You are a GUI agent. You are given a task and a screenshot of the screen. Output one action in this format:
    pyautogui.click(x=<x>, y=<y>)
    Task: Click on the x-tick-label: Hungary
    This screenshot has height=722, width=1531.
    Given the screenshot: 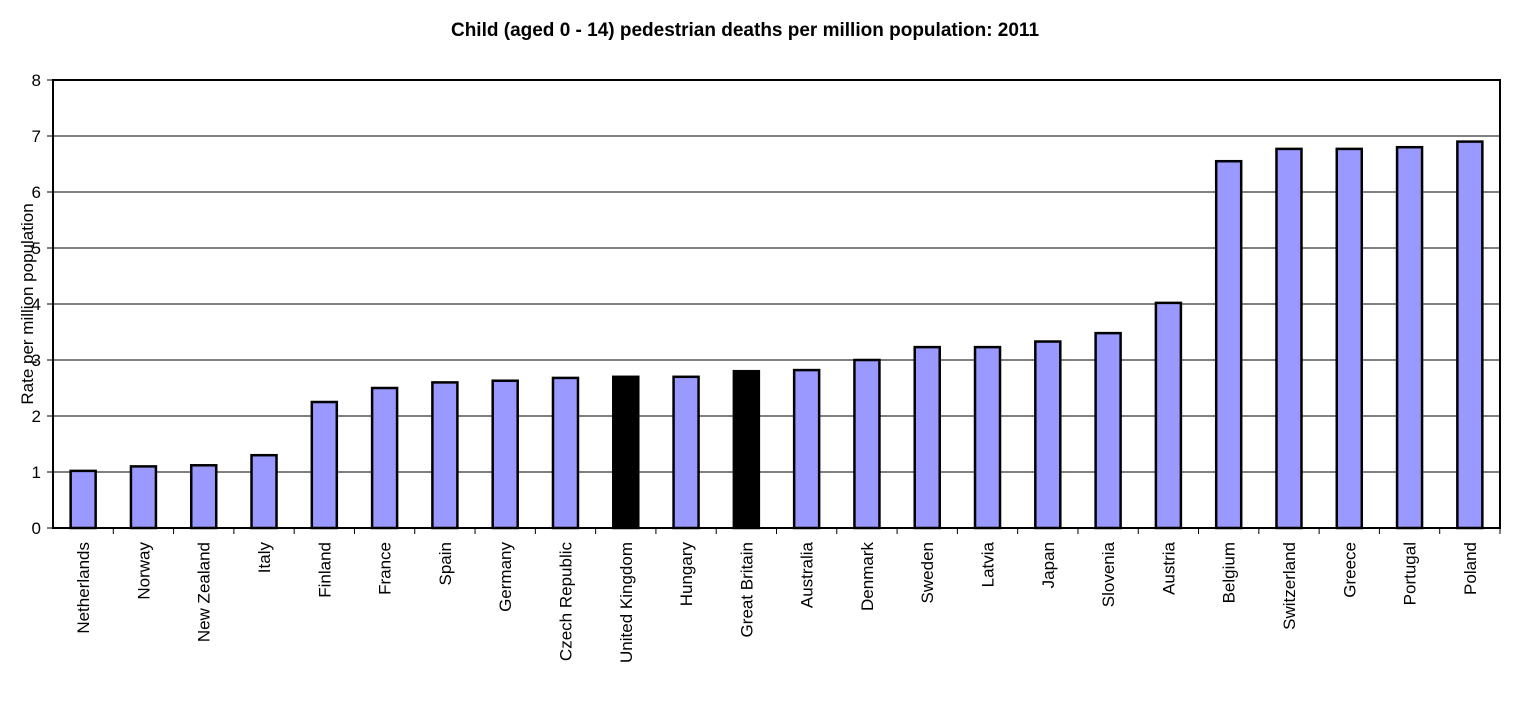 What is the action you would take?
    pyautogui.click(x=686, y=574)
    